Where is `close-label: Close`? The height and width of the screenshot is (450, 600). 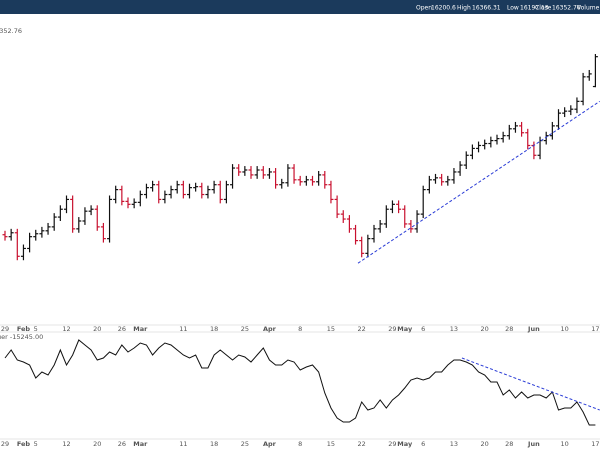 close-label: Close is located at coordinates (543, 8).